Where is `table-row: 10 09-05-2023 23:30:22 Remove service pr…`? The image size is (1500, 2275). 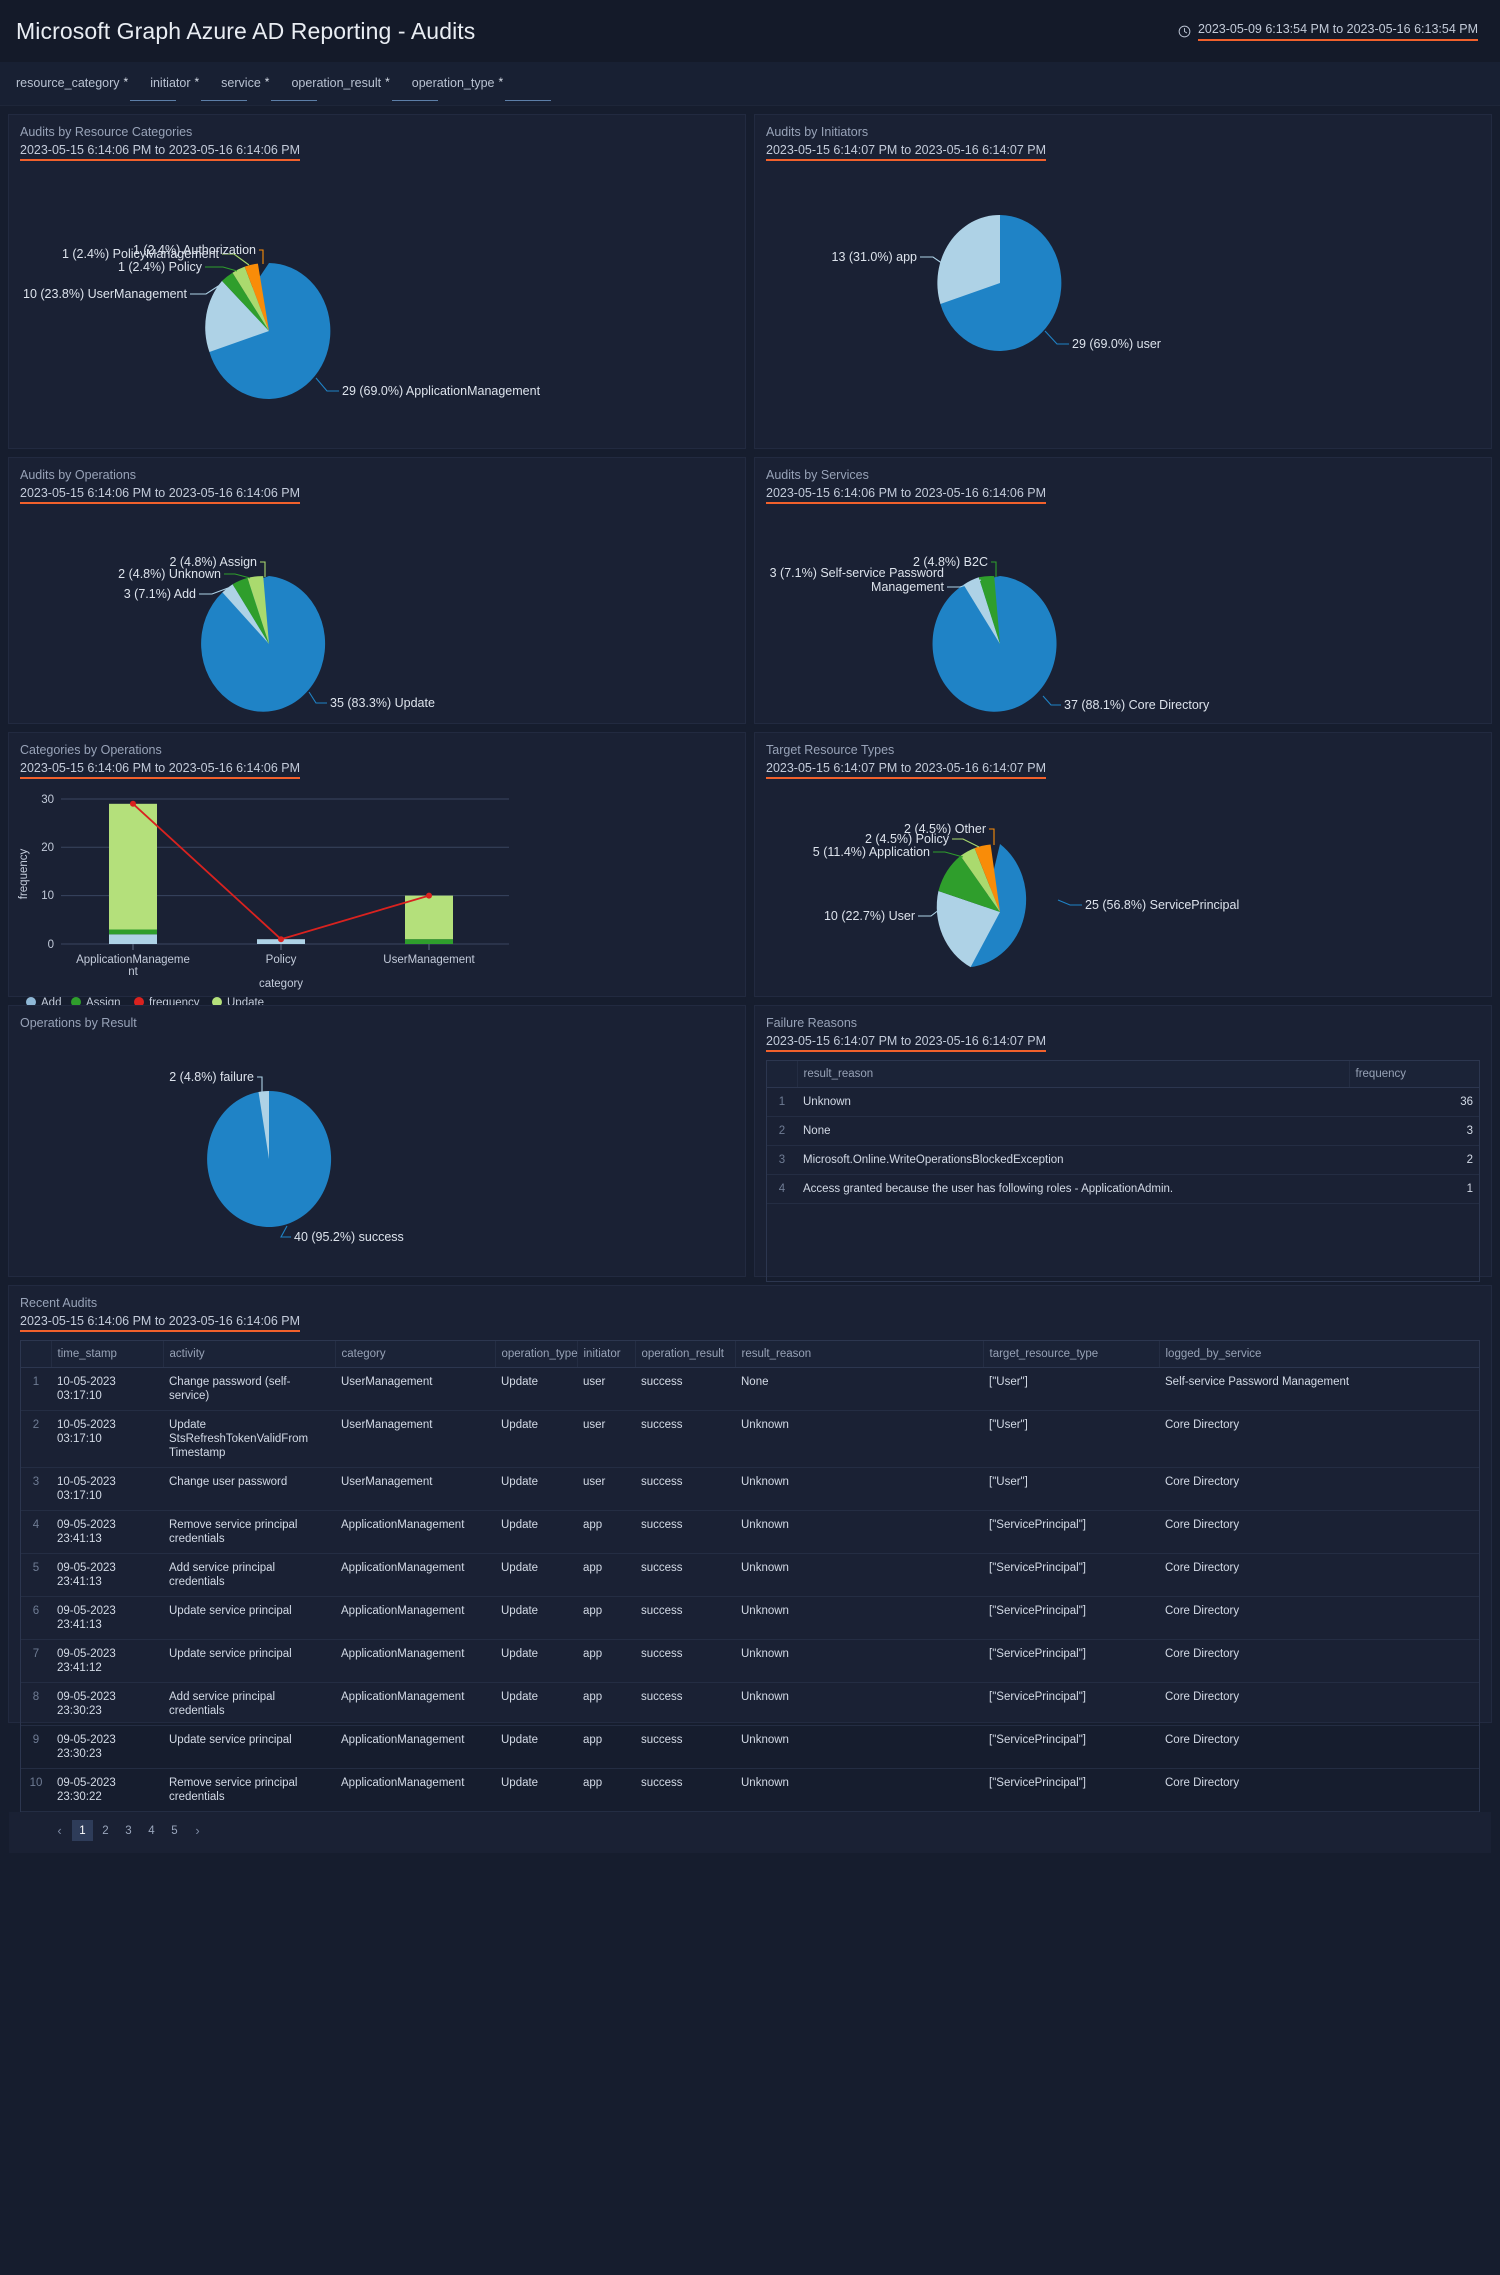
table-row: 10 09-05-2023 23:30:22 Remove service pr… is located at coordinates (750, 1790).